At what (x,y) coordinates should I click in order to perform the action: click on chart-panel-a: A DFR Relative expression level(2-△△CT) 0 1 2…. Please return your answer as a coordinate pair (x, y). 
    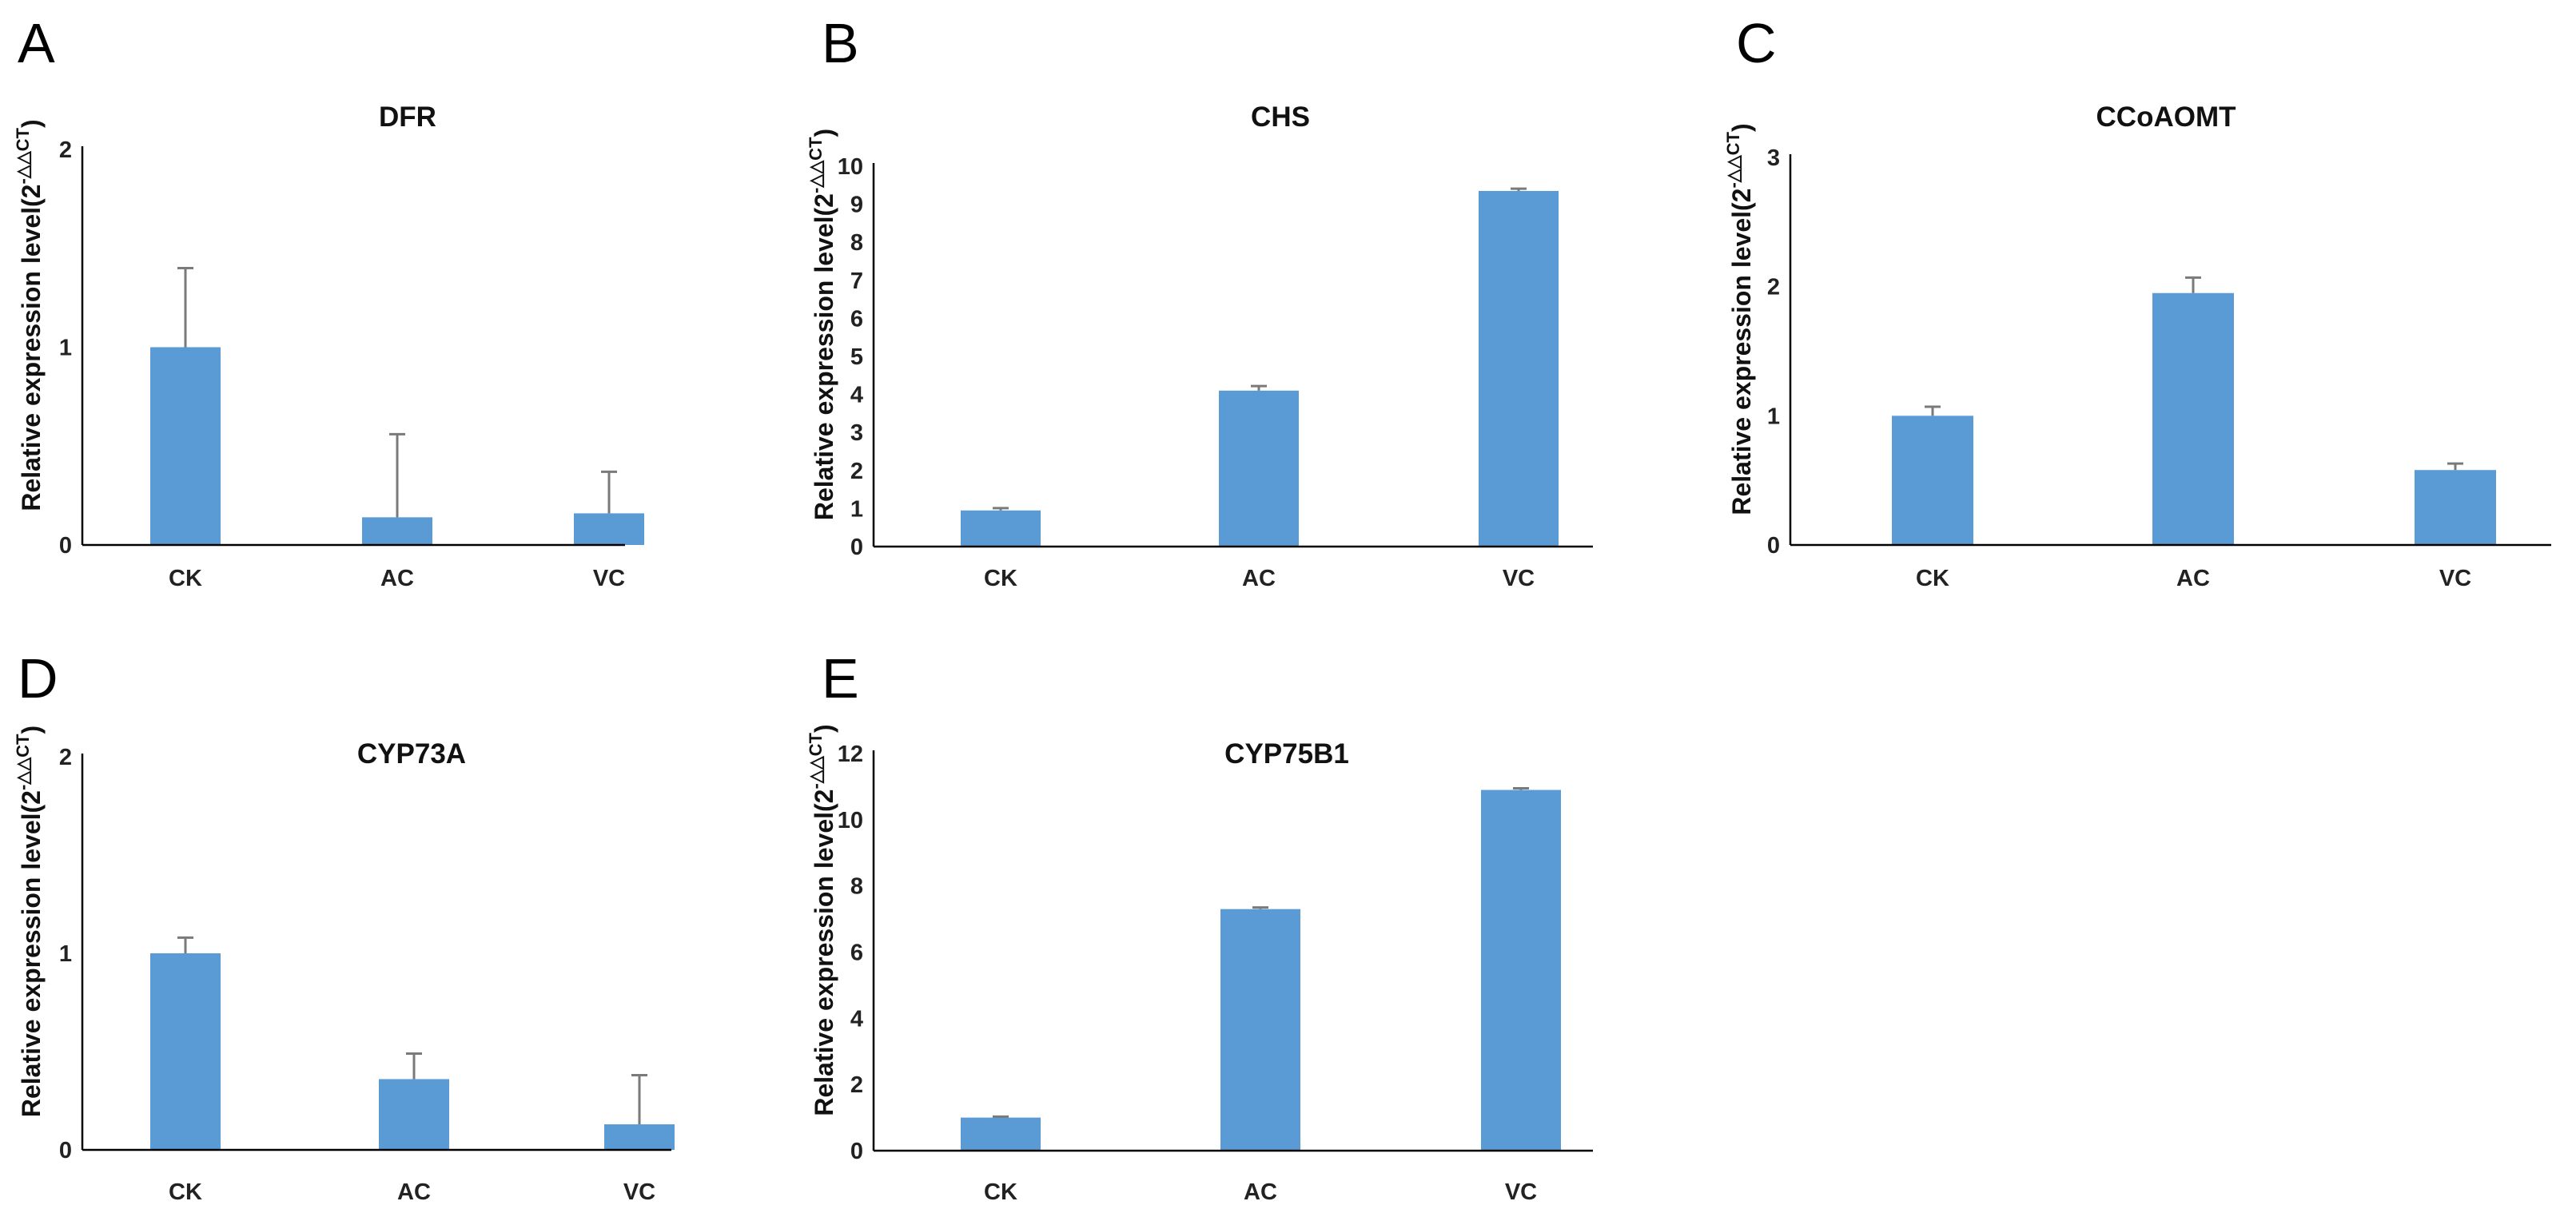
    Looking at the image, I should click on (328, 301).